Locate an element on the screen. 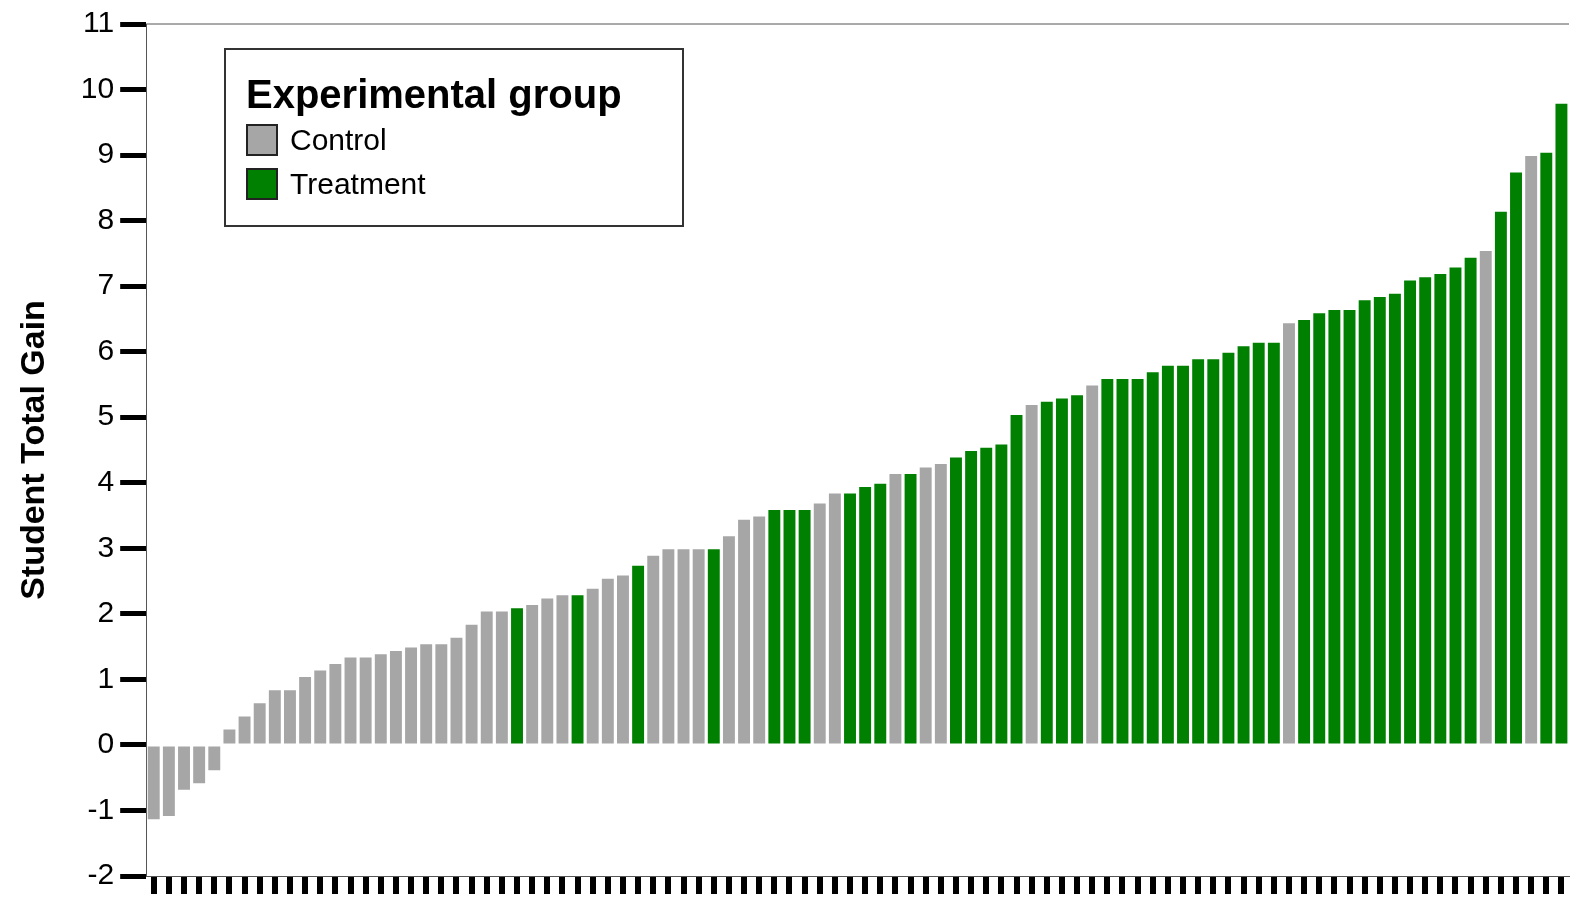  y-tick-label: 11 is located at coordinates (99, 22).